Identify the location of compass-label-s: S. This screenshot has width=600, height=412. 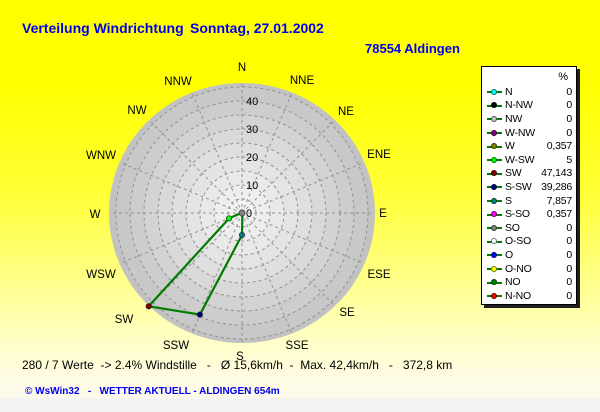
(240, 357).